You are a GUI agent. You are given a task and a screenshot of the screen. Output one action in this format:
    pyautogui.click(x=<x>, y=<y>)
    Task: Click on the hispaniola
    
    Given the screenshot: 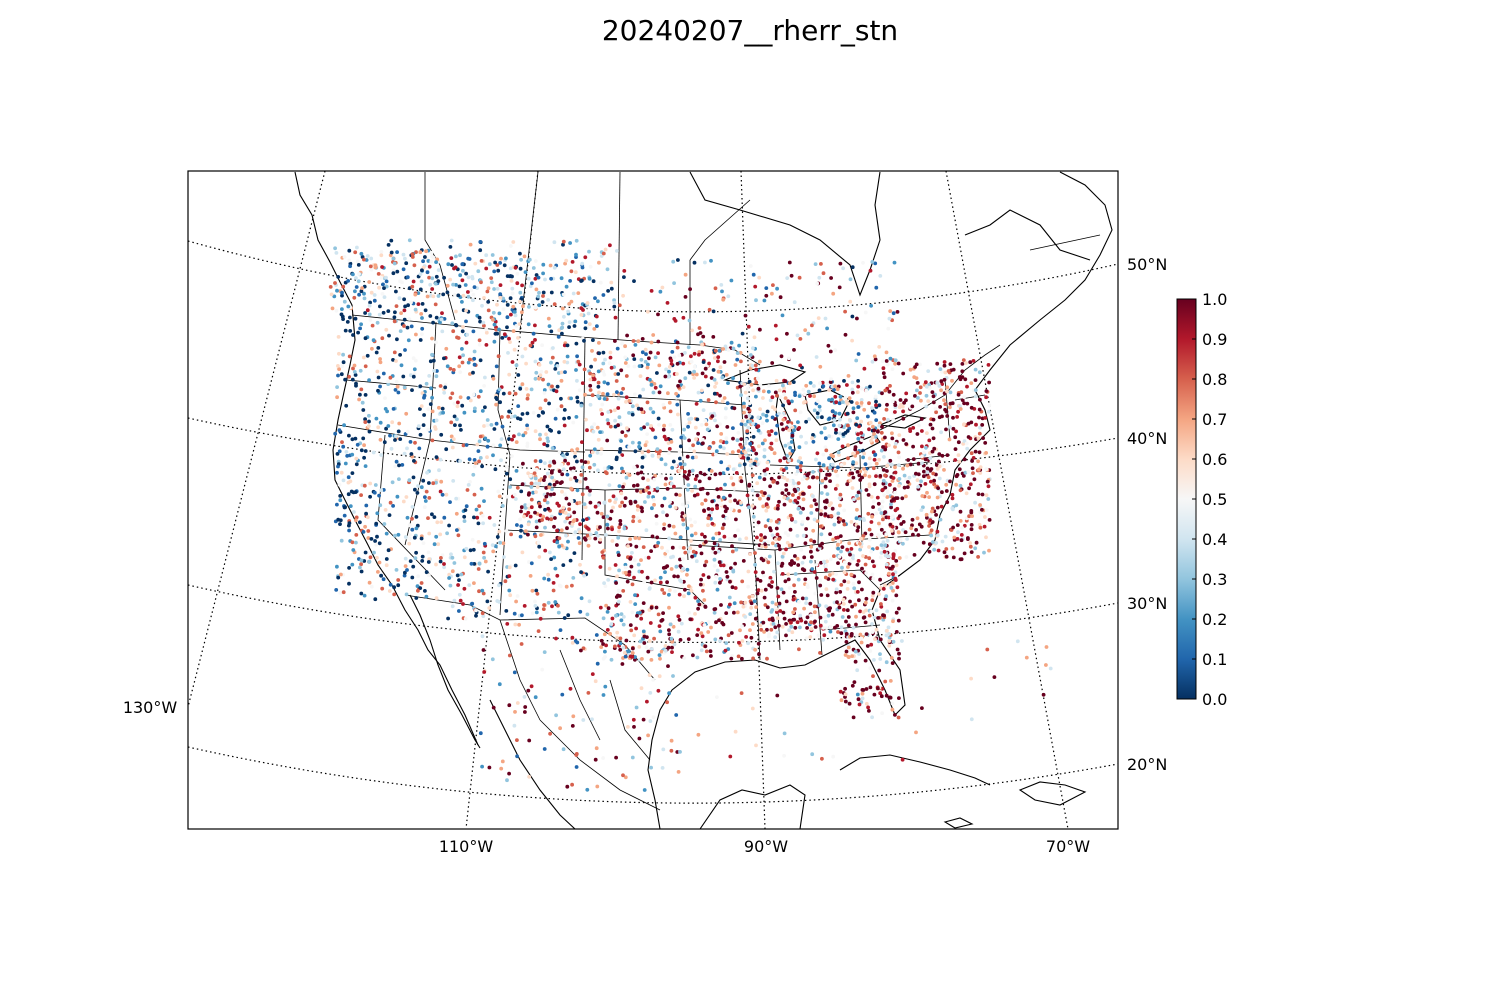 What is the action you would take?
    pyautogui.click(x=1052, y=793)
    